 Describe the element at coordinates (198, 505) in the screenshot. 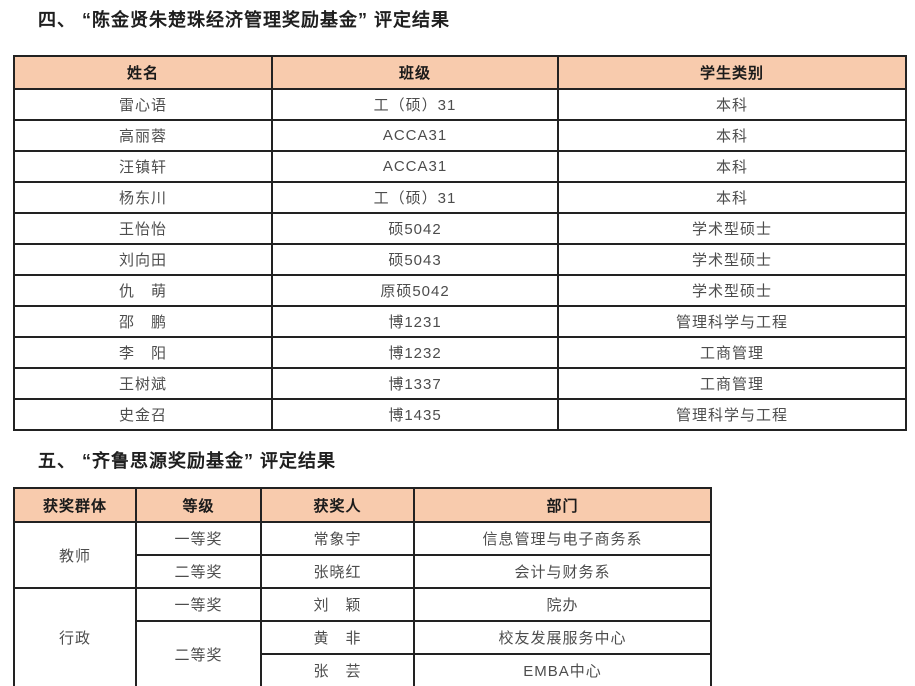

I see `table2-header-cell: 等级` at that location.